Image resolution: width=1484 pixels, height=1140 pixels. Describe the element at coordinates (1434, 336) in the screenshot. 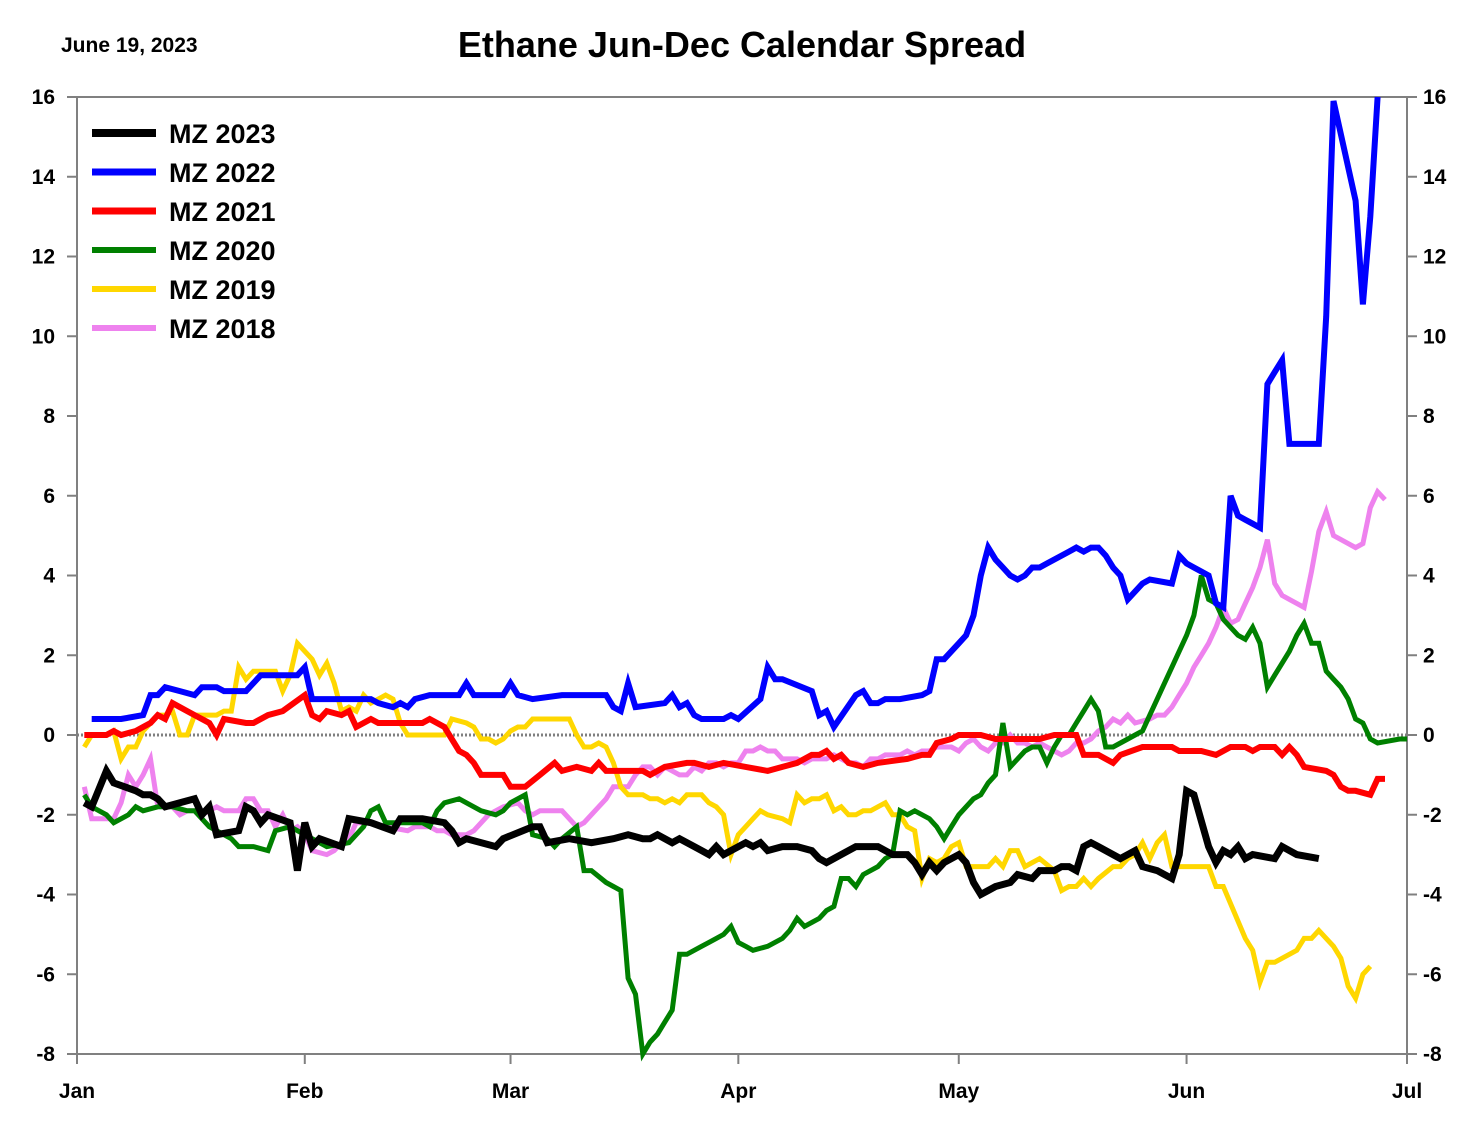

I see `y-tick-label-right: 10` at that location.